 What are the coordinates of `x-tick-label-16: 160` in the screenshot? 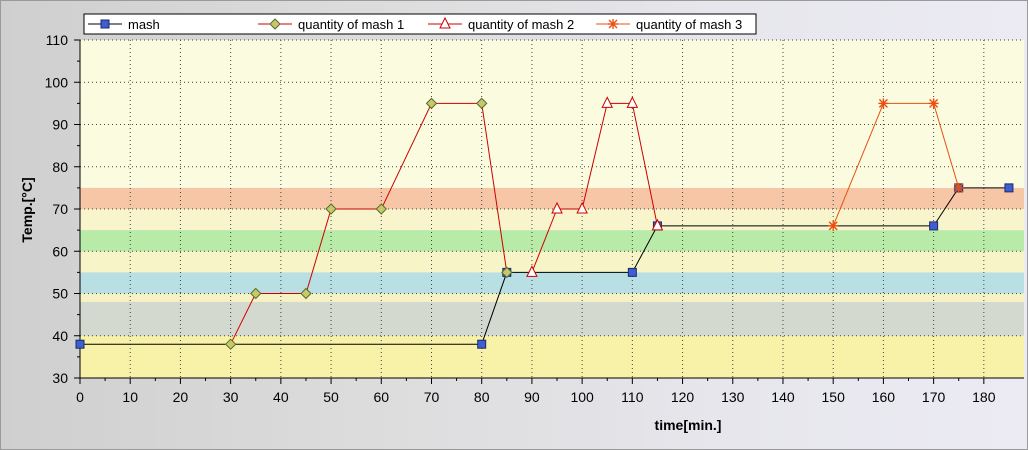 It's located at (884, 397).